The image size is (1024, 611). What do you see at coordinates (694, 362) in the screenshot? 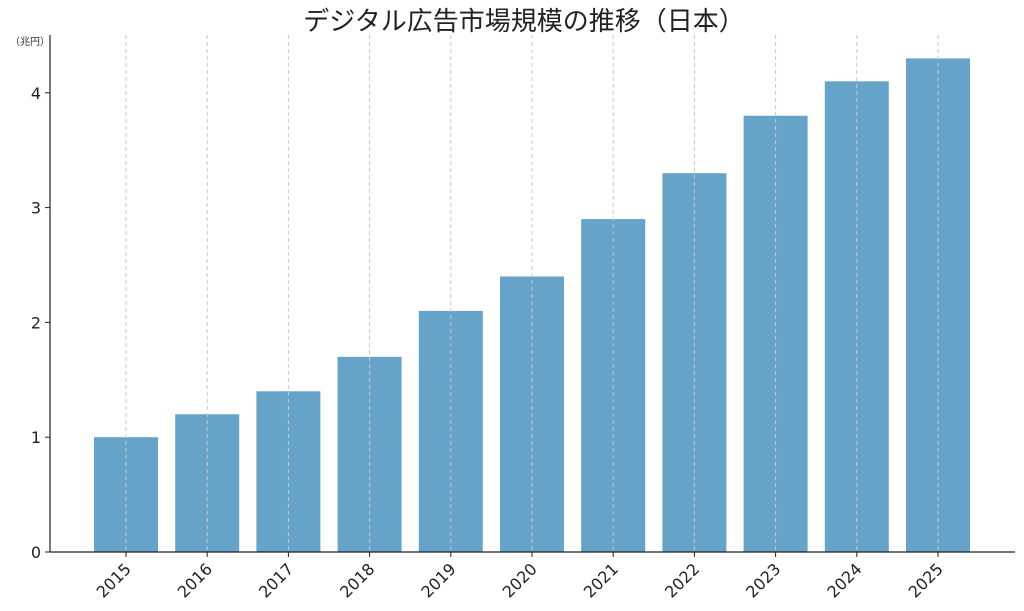
I see `bar-2022` at bounding box center [694, 362].